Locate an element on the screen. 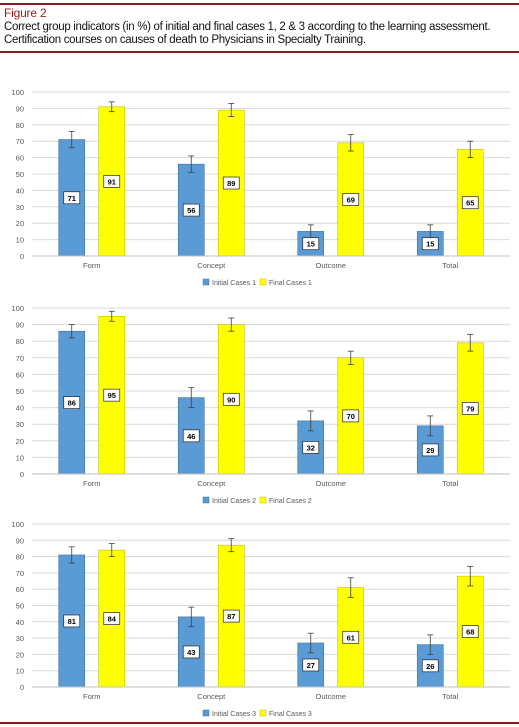 This screenshot has height=727, width=519. data-label: 27 is located at coordinates (311, 665).